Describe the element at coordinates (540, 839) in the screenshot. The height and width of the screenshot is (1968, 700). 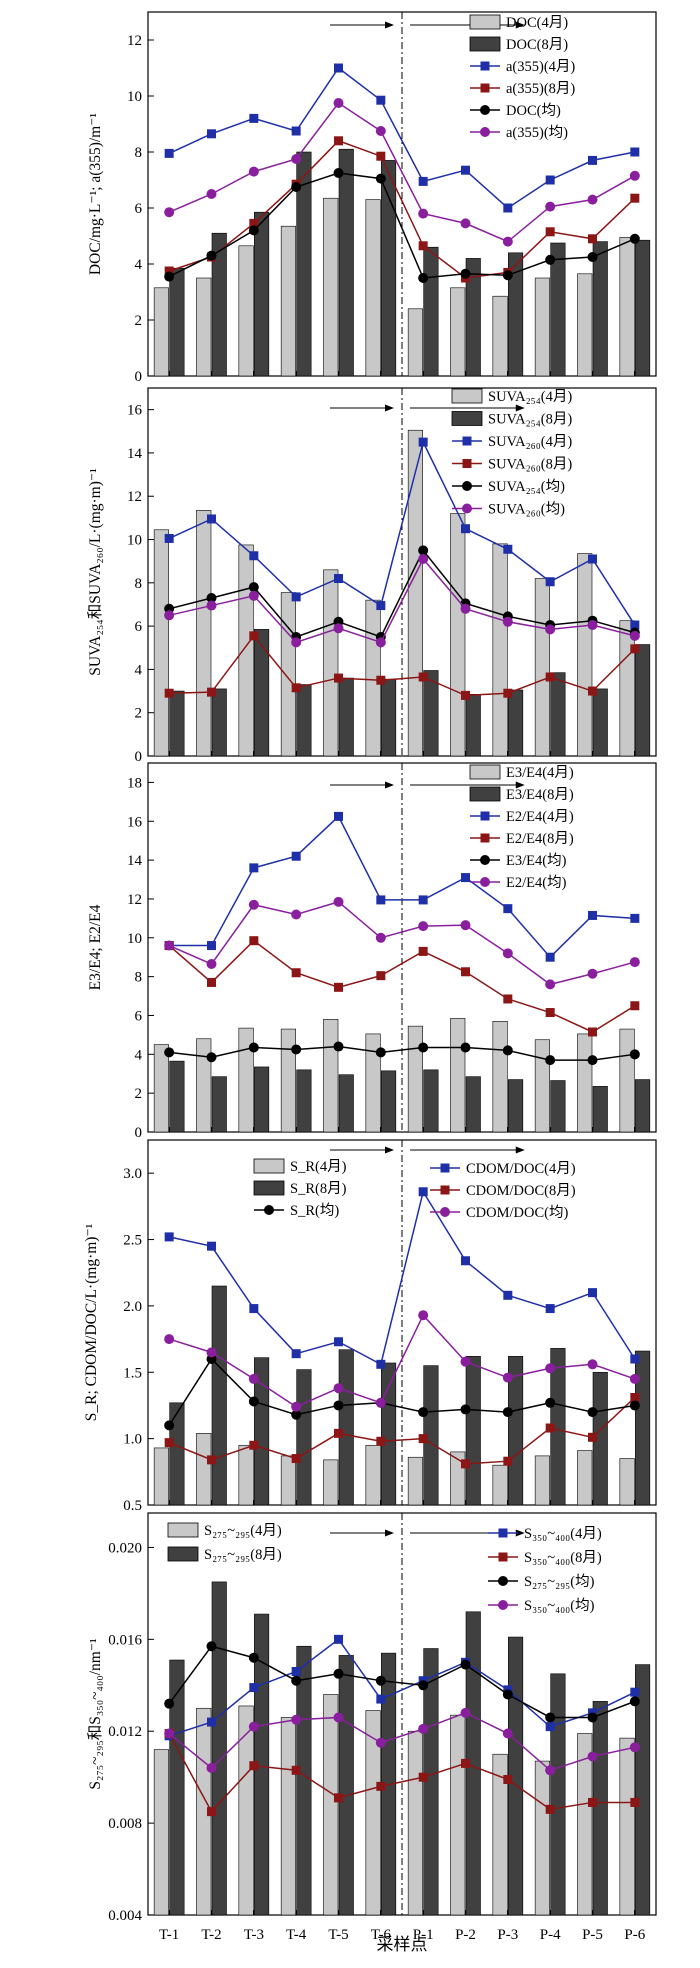
I see `legend-item-e2-e4-8-label: E2/E4(8月)` at that location.